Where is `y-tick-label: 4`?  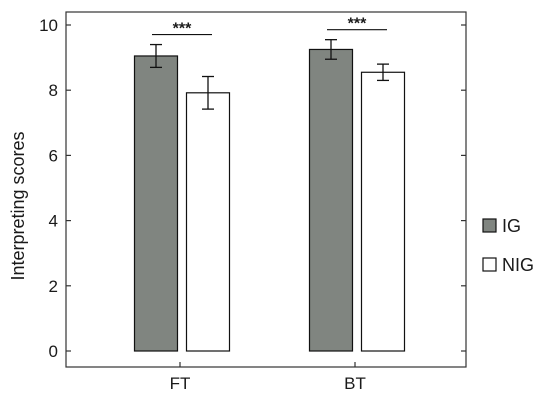
y-tick-label: 4 is located at coordinates (53, 221).